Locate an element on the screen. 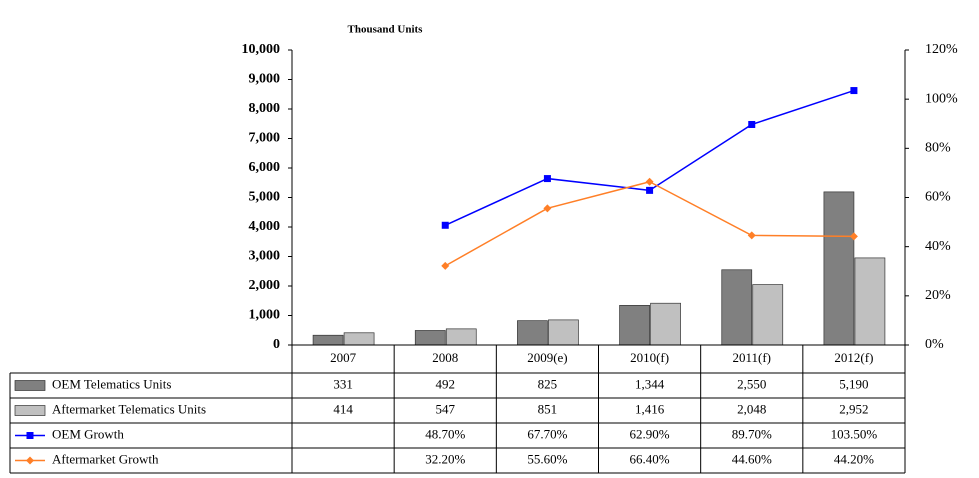 Image resolution: width=979 pixels, height=478 pixels. x-tick-label: 2009(e) is located at coordinates (547, 357).